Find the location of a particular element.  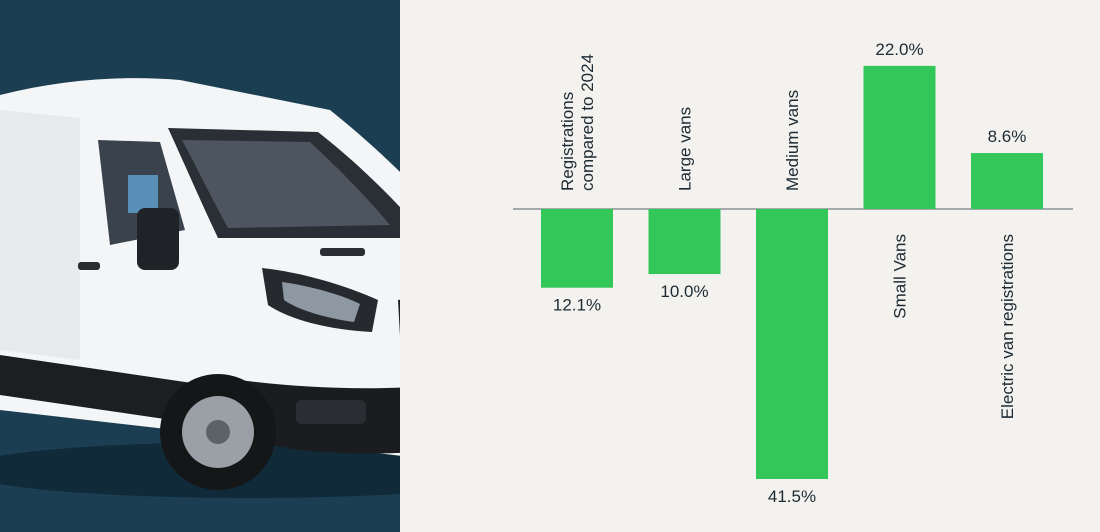

category-label: Medium vans is located at coordinates (792, 140).